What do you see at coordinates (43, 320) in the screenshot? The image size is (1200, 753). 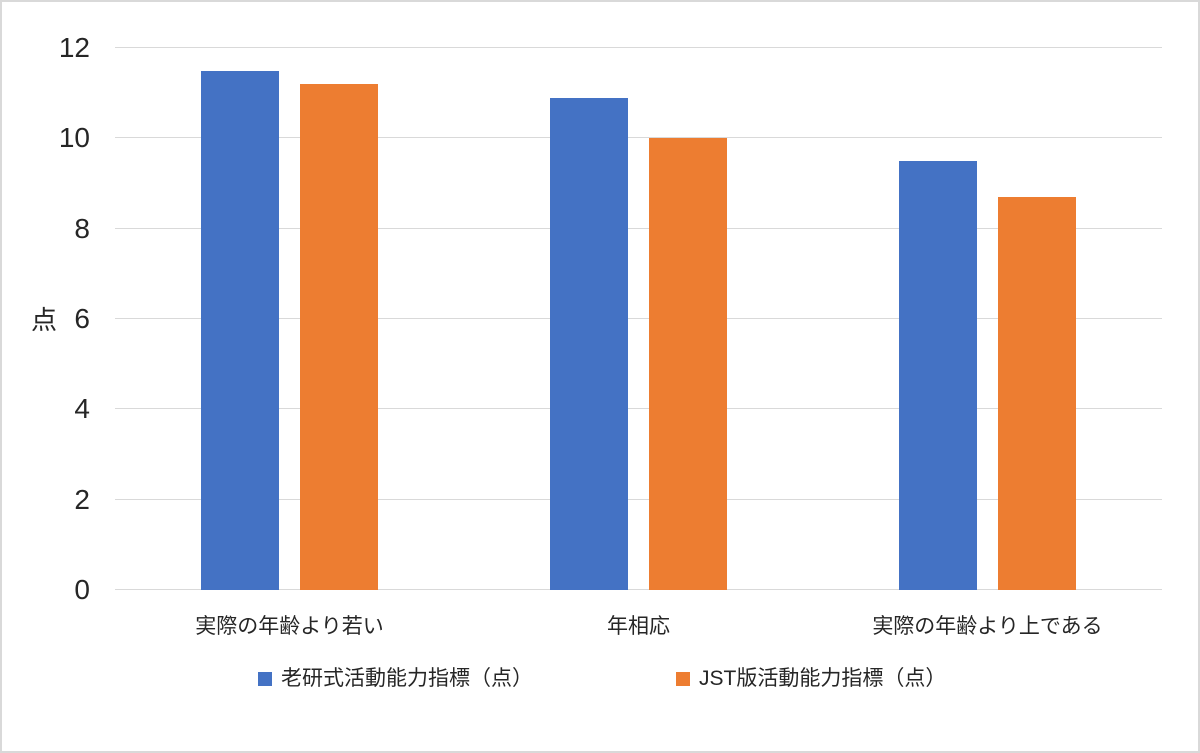 I see `y-axis-title: 点` at bounding box center [43, 320].